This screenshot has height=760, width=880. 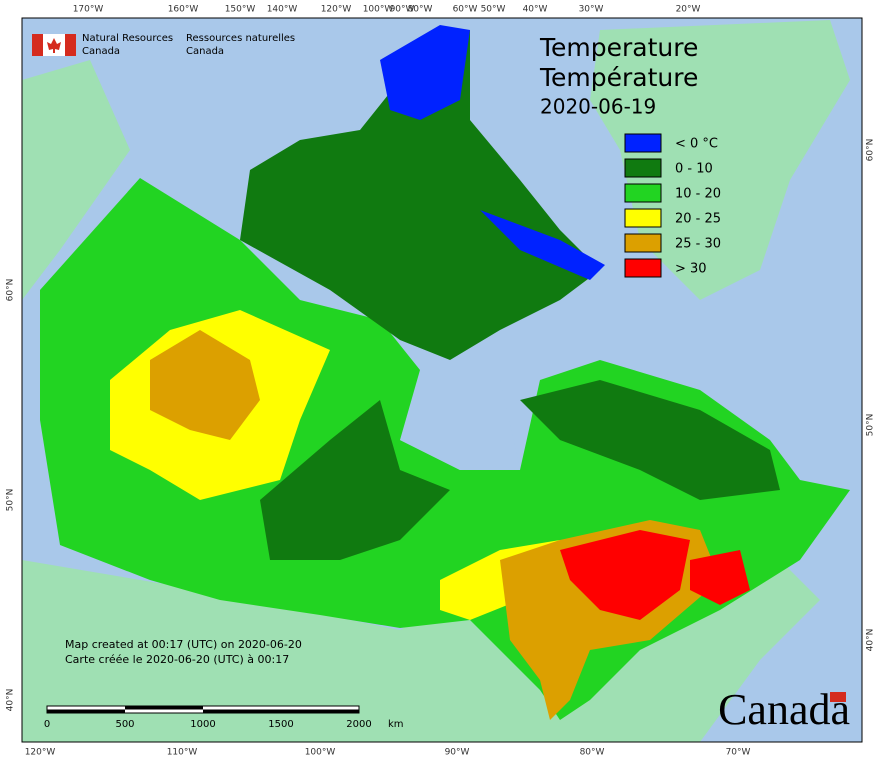 I want to click on top-tick-label: 40°W, so click(x=535, y=10).